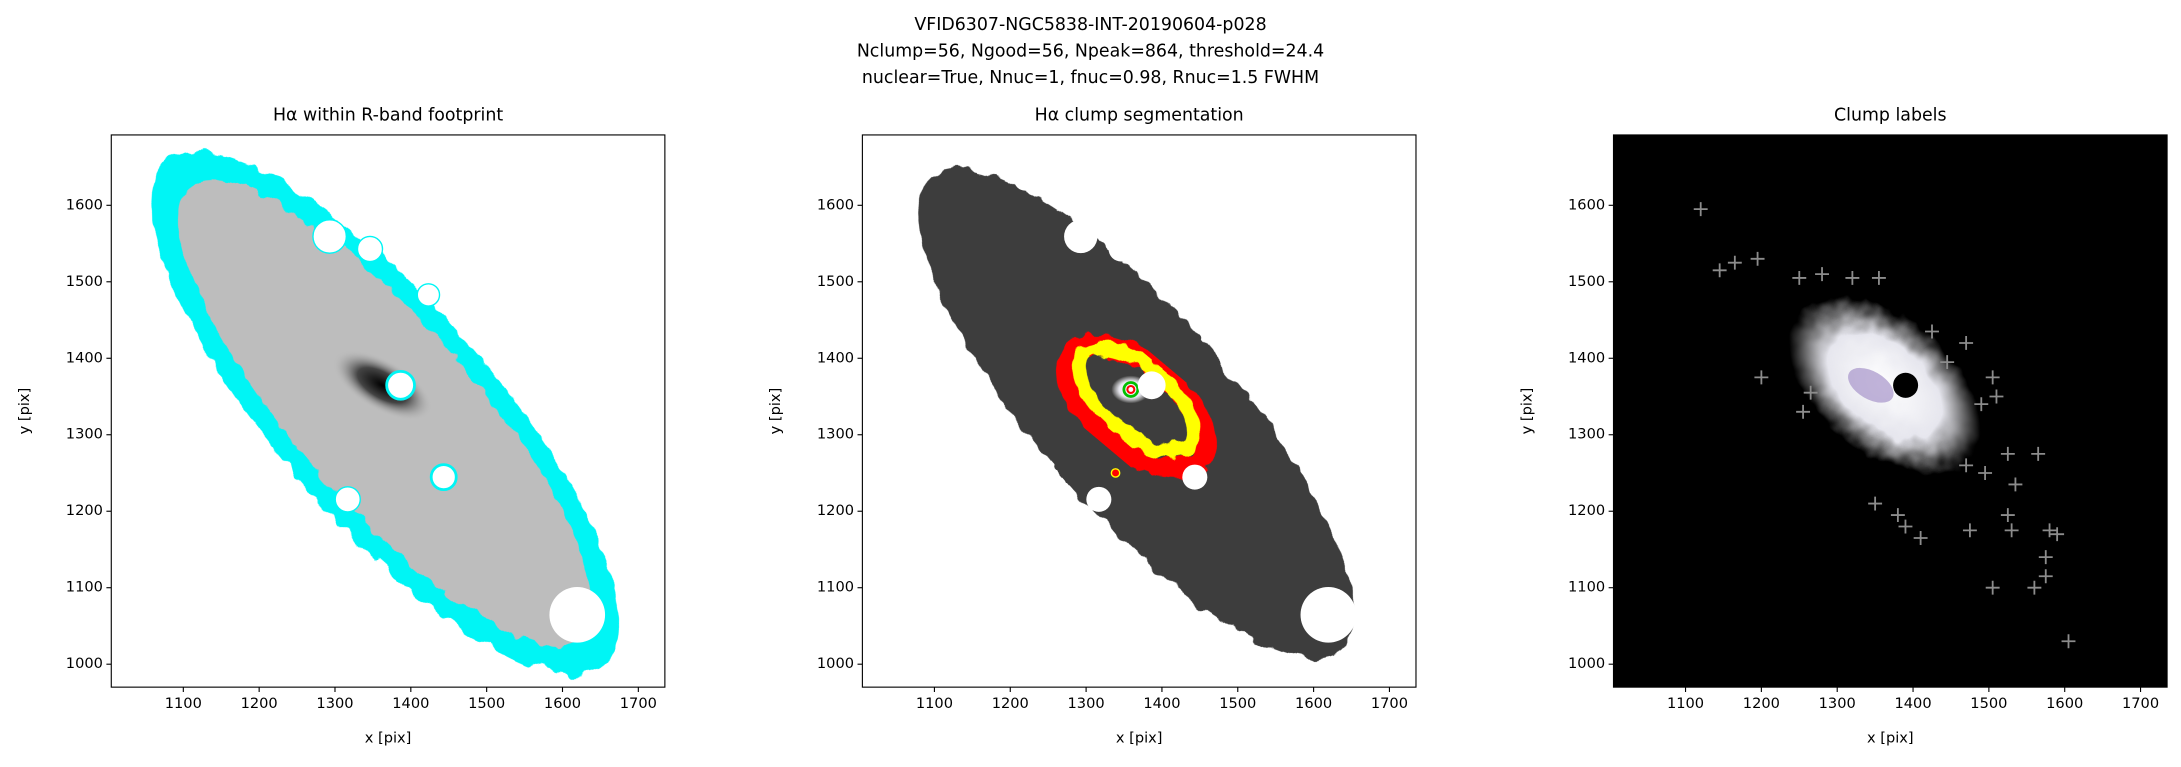 The height and width of the screenshot is (767, 2181). What do you see at coordinates (1139, 115) in the screenshot?
I see `panel-title: Hα clump segmentation` at bounding box center [1139, 115].